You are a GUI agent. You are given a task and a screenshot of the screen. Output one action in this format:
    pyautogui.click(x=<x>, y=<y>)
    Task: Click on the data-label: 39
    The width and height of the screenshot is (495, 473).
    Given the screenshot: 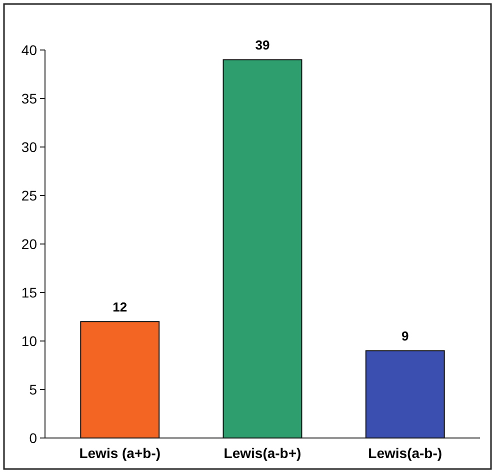 What is the action you would take?
    pyautogui.click(x=262, y=45)
    